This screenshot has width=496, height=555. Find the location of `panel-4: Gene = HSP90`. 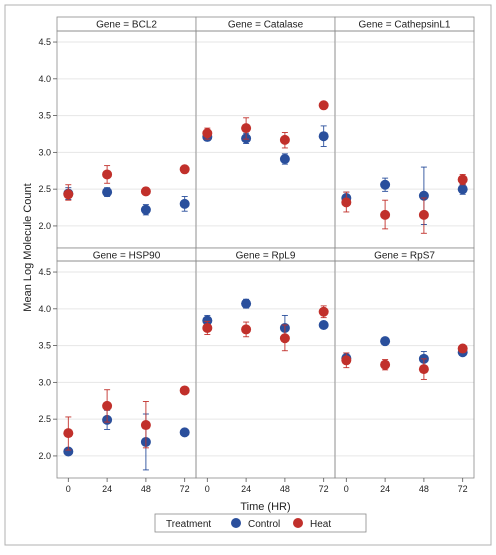

panel-4: Gene = HSP90 is located at coordinates (126, 363).